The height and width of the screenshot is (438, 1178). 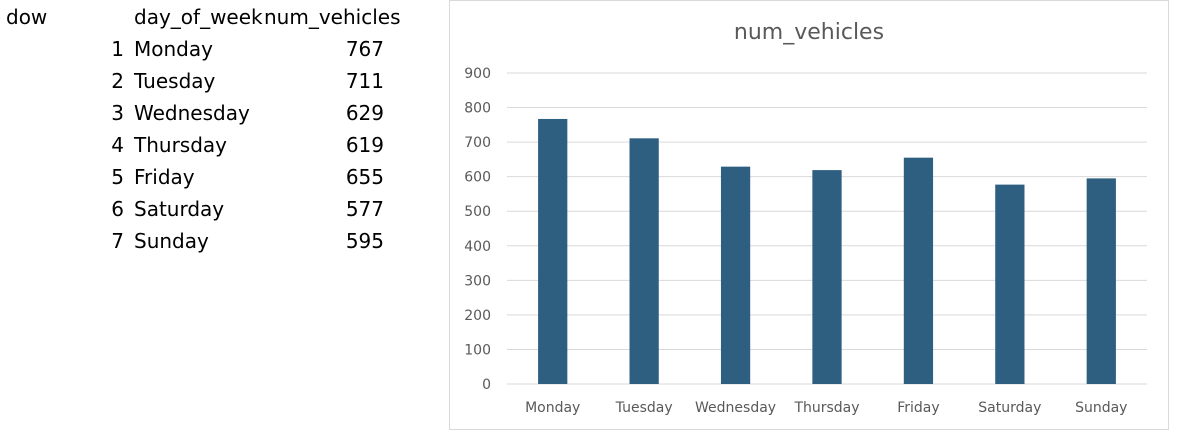 I want to click on header-dow: dow, so click(x=27, y=17).